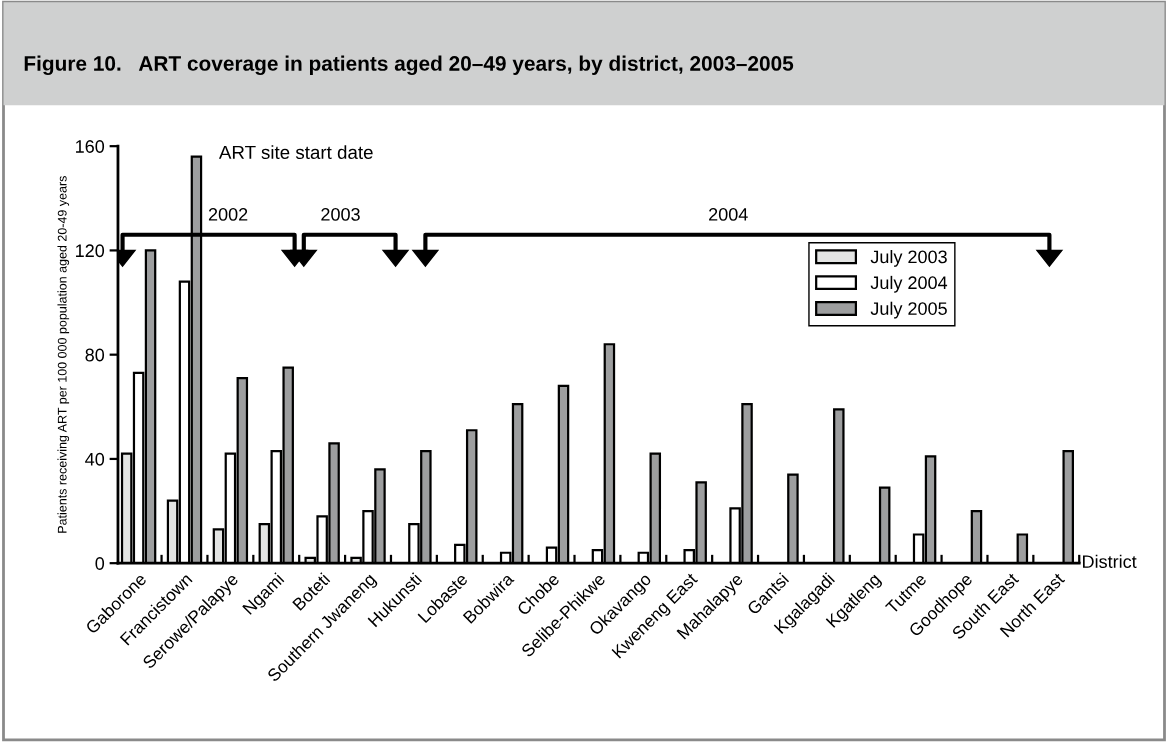 The width and height of the screenshot is (1168, 742). I want to click on y-axis-title: Patients receiving ART per 100 000 population aged 20-49 years, so click(63, 354).